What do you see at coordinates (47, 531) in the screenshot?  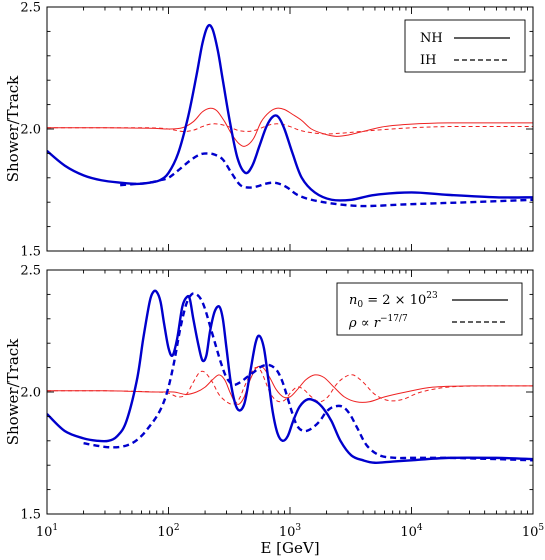 I see `x-tick-label: 10¹` at bounding box center [47, 531].